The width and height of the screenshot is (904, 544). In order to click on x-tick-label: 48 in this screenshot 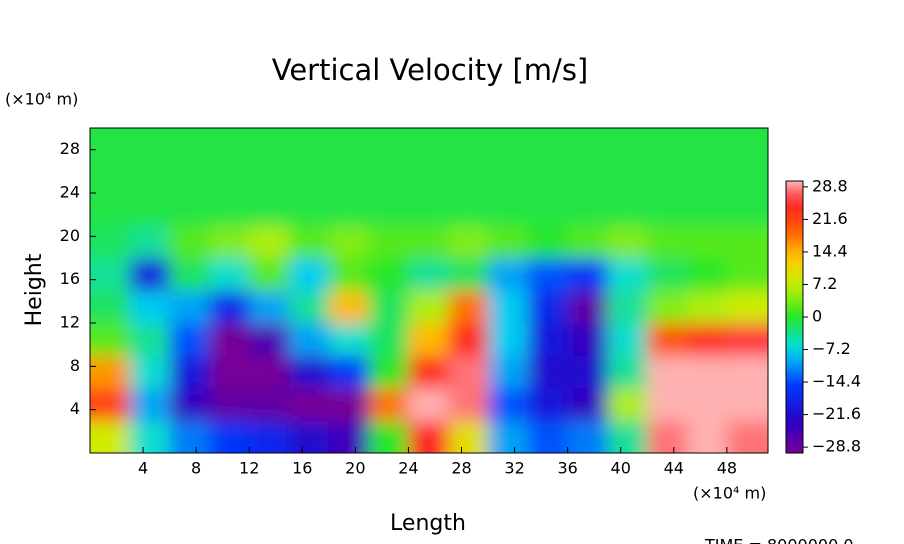, I will do `click(727, 468)`.